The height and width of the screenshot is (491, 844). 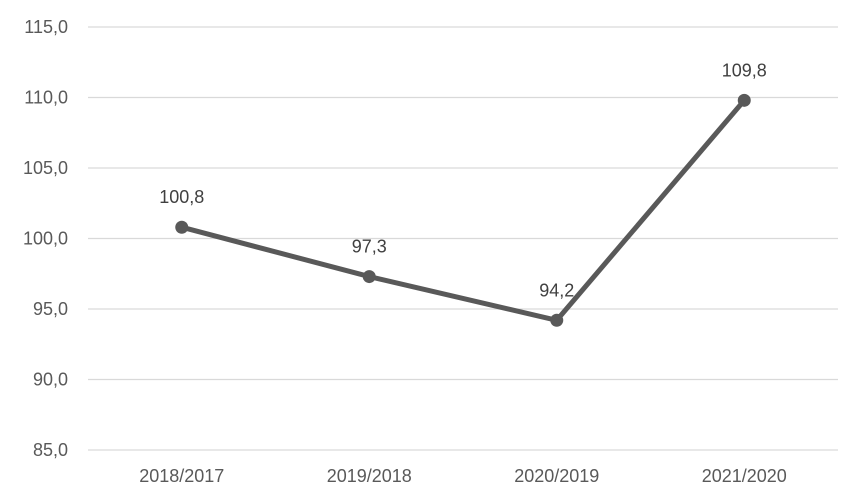 I want to click on y-tick-label: 85,0, so click(x=50, y=450).